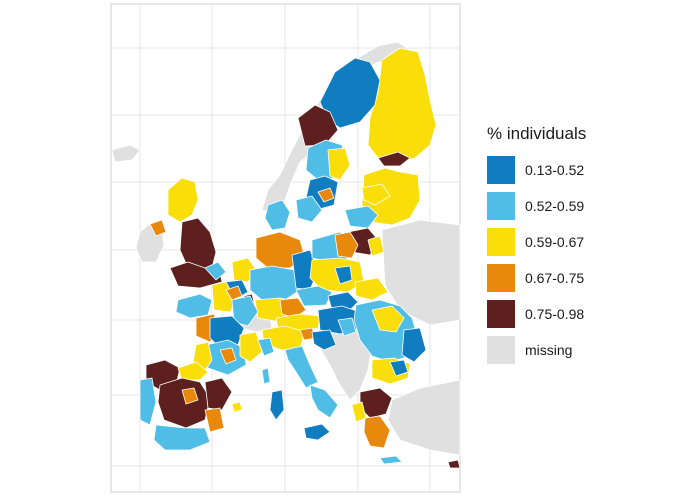 Image resolution: width=680 pixels, height=500 pixels. What do you see at coordinates (234, 293) in the screenshot?
I see `france-paris-orange` at bounding box center [234, 293].